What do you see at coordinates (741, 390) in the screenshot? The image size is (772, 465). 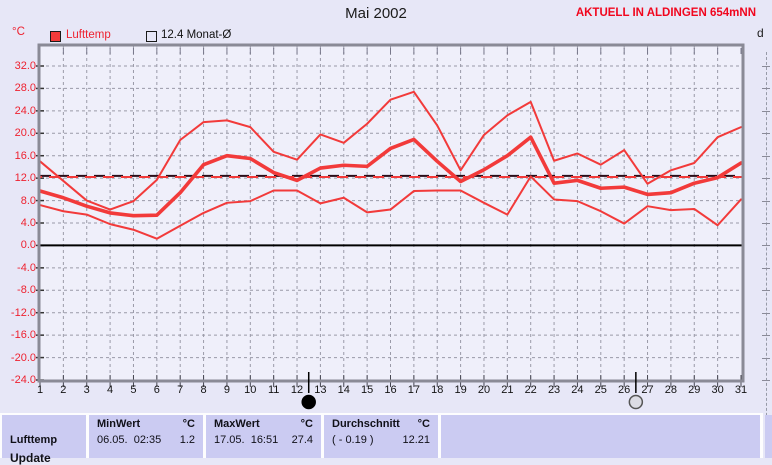 I see `x-tick-label: 31` at bounding box center [741, 390].